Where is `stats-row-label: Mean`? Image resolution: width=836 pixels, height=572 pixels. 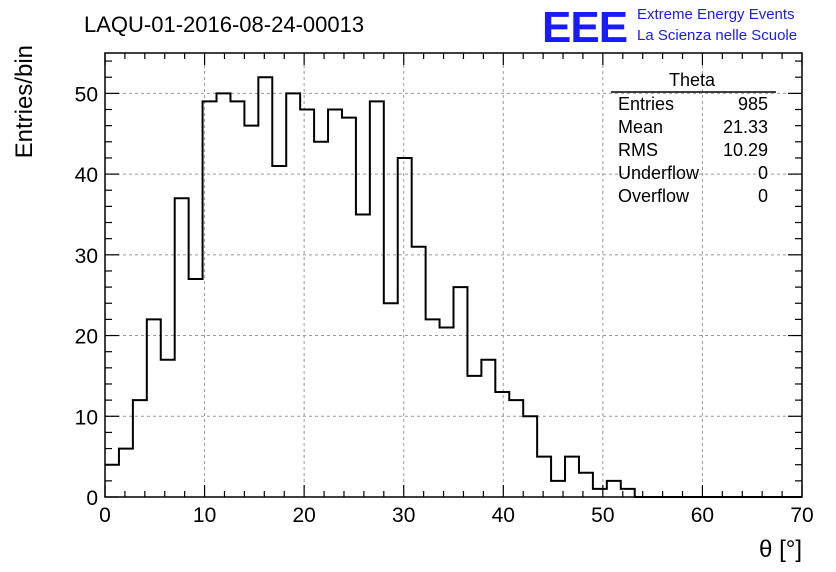 stats-row-label: Mean is located at coordinates (640, 127).